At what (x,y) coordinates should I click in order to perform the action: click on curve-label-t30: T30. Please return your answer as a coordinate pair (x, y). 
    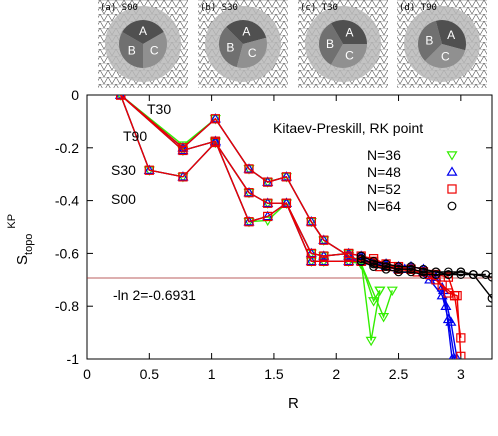
    Looking at the image, I should click on (159, 109).